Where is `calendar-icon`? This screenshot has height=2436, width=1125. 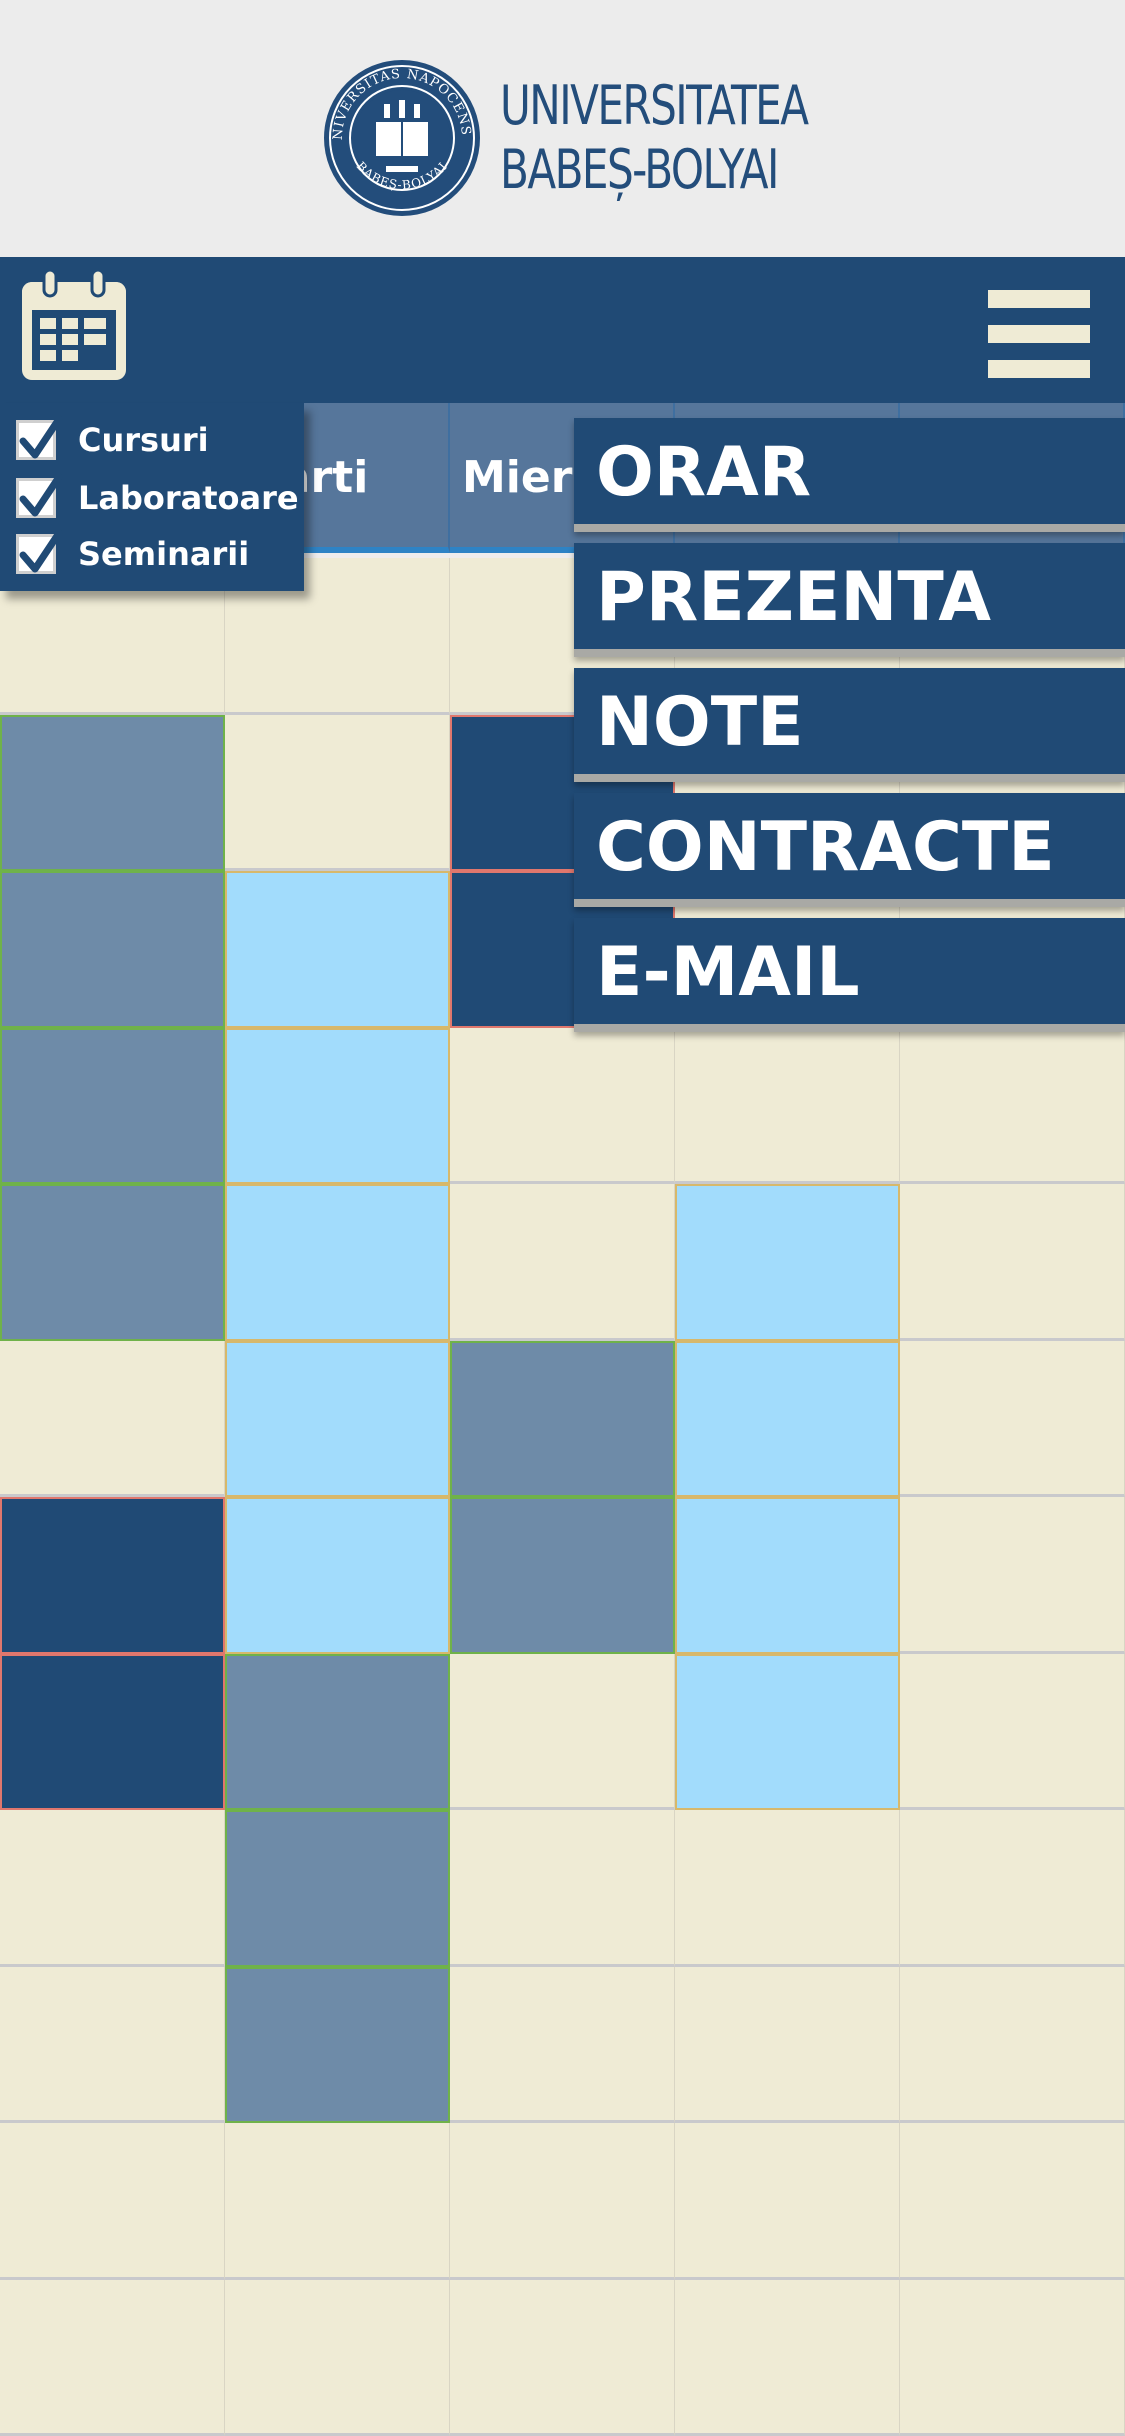
calendar-icon is located at coordinates (74, 326).